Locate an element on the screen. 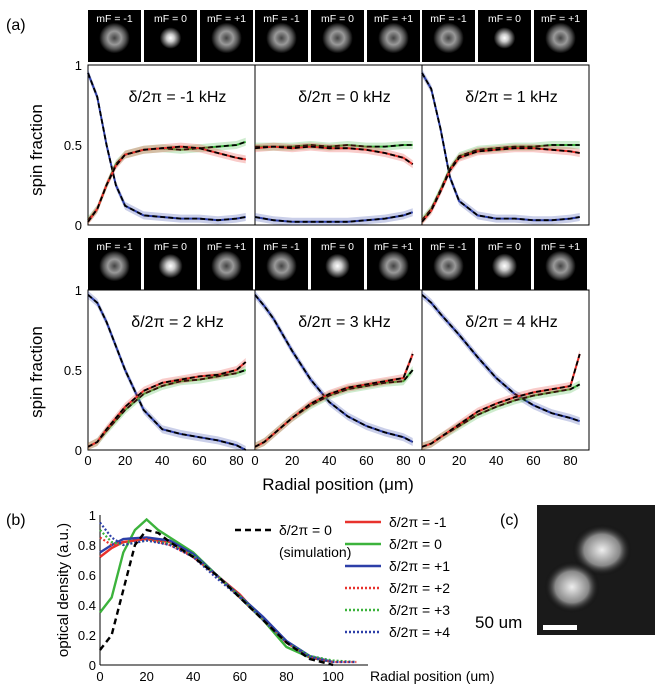  y-tick-label-b: 0.8 is located at coordinates (87, 545).